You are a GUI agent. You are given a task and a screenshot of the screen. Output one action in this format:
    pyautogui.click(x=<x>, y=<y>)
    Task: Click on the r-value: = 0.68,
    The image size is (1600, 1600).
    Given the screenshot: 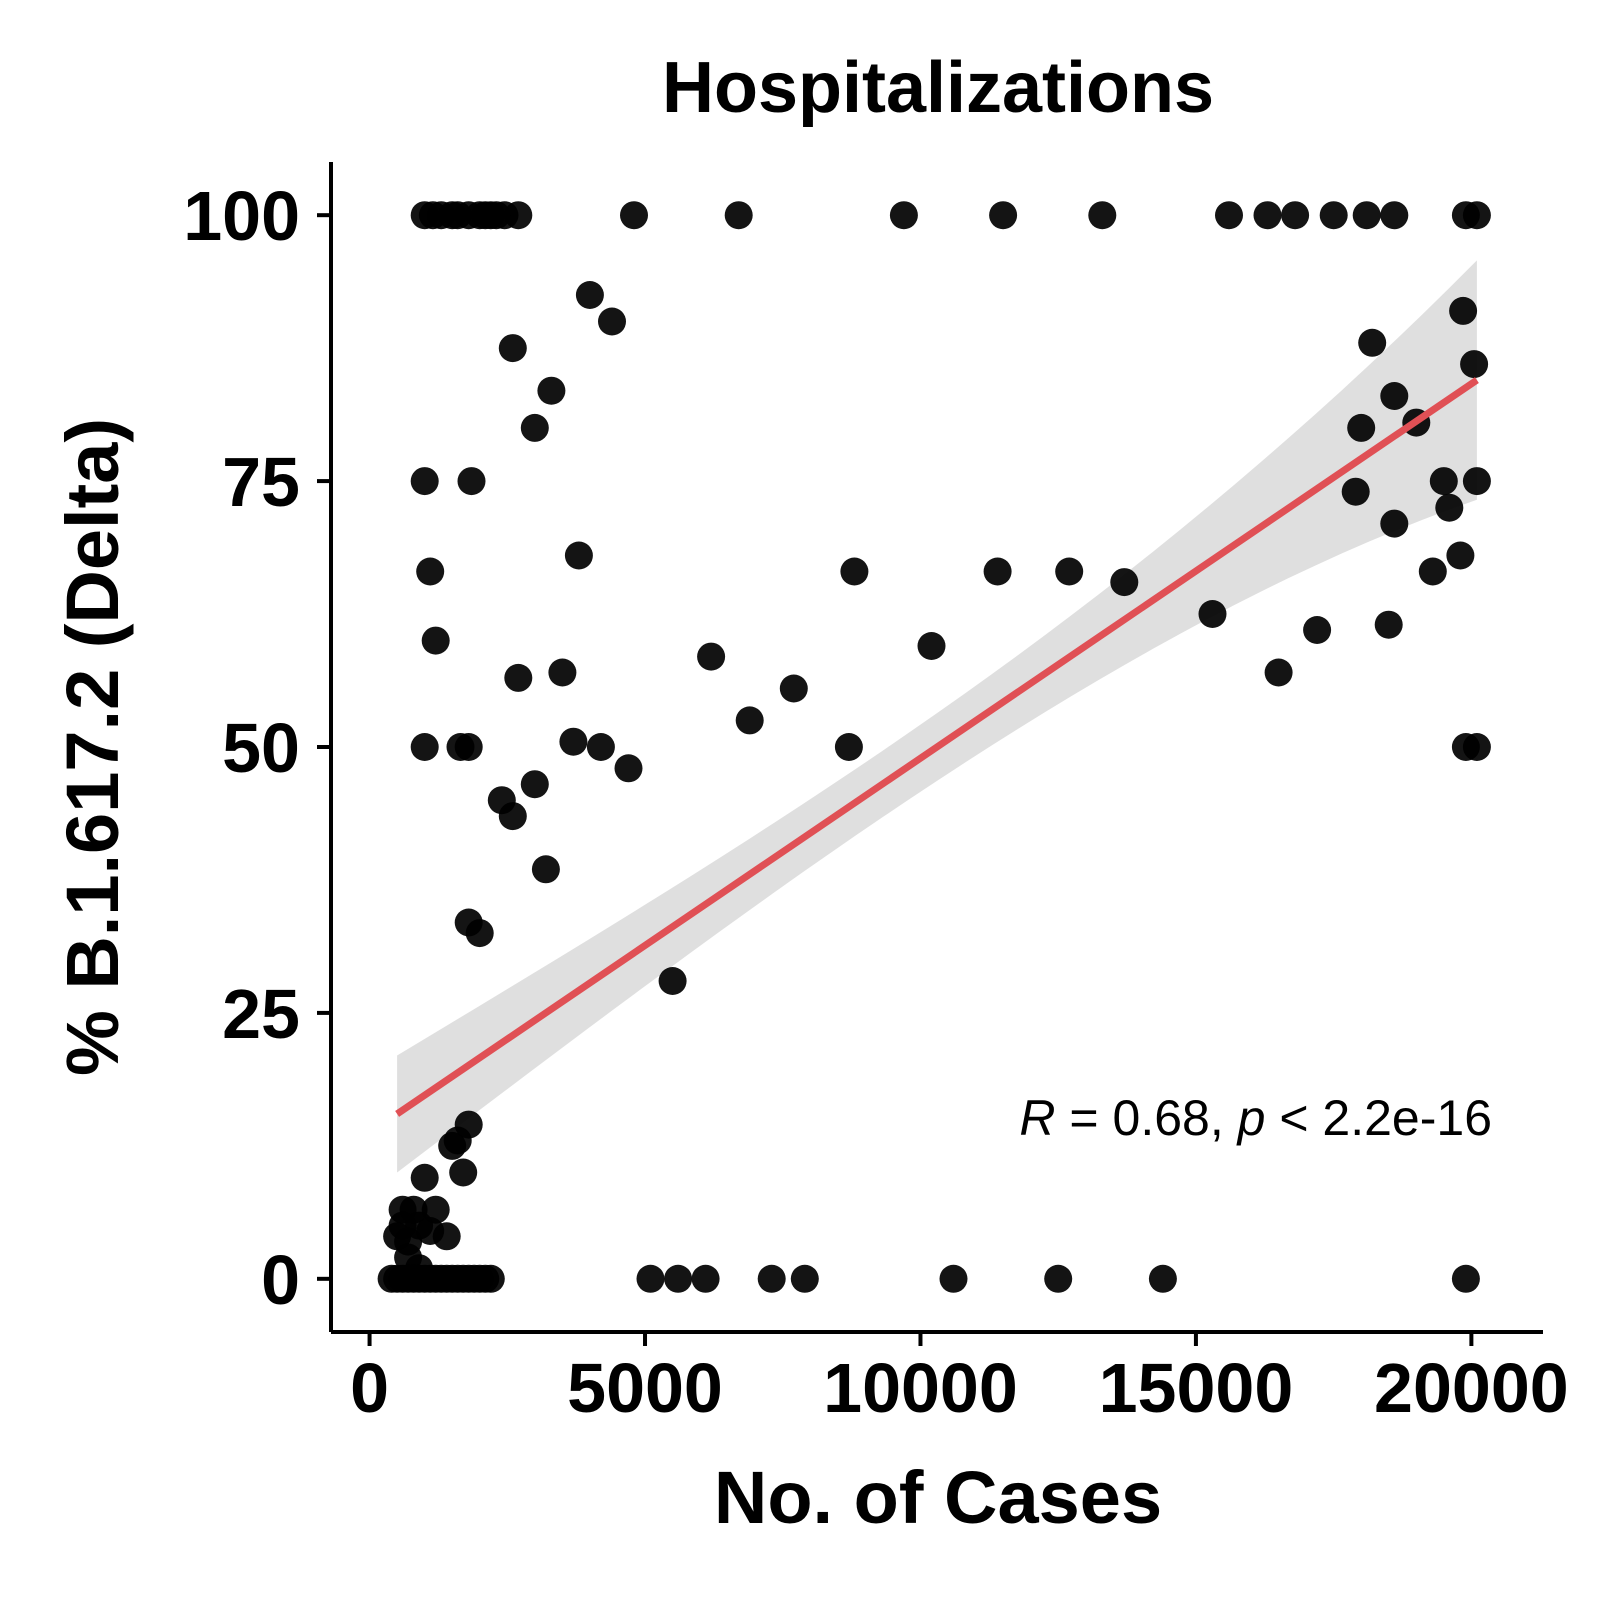 What is the action you would take?
    pyautogui.click(x=1147, y=1118)
    